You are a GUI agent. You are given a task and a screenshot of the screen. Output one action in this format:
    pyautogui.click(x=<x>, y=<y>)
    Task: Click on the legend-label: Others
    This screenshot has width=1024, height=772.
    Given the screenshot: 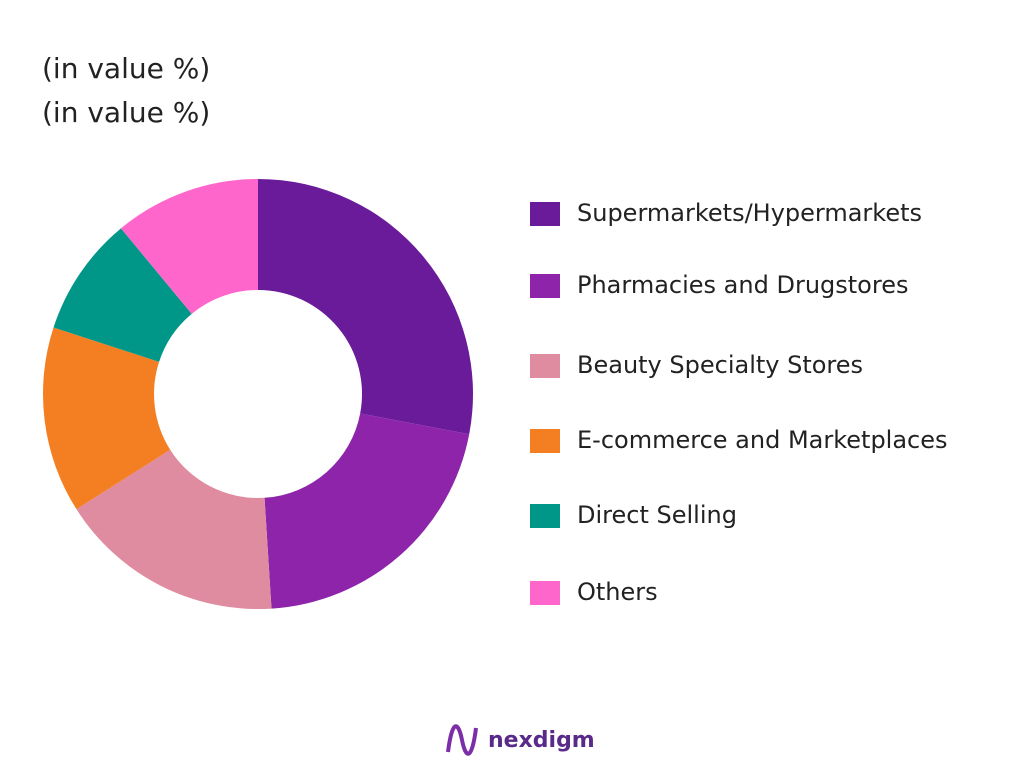 What is the action you would take?
    pyautogui.click(x=617, y=592)
    